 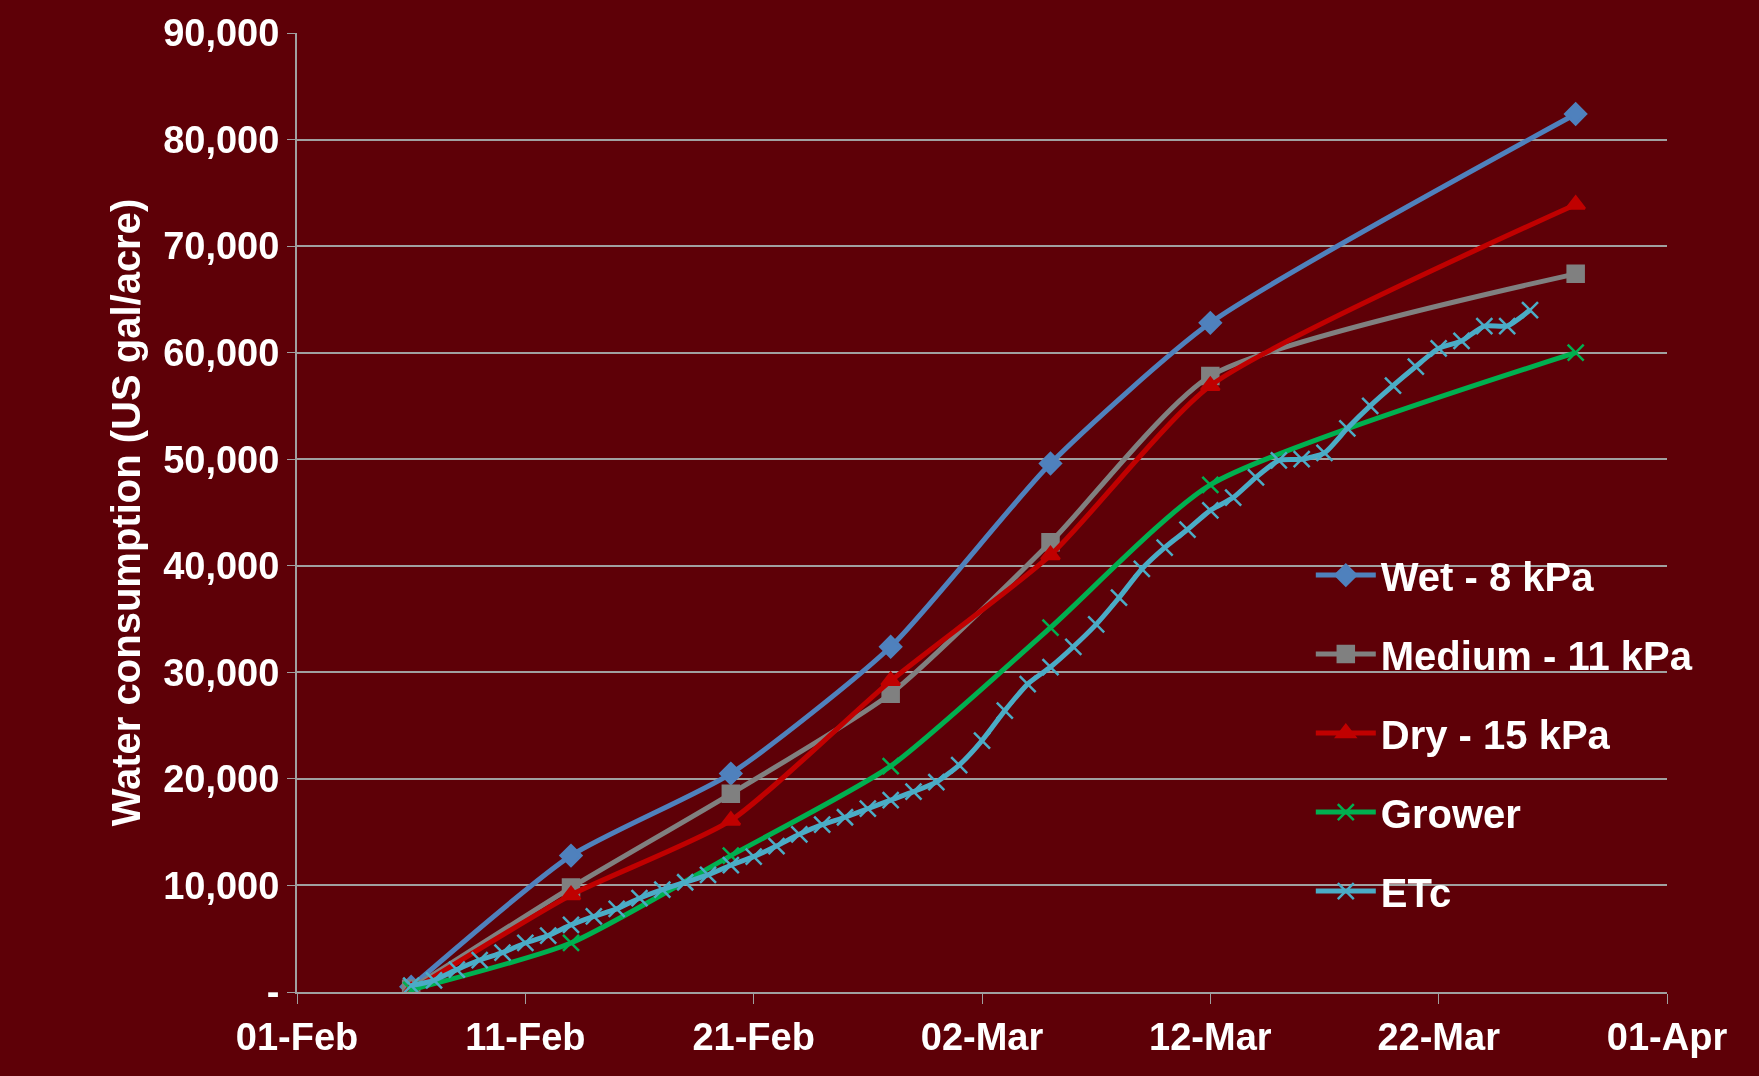 What do you see at coordinates (1667, 1036) in the screenshot?
I see `x-tick-label: 01-Apr` at bounding box center [1667, 1036].